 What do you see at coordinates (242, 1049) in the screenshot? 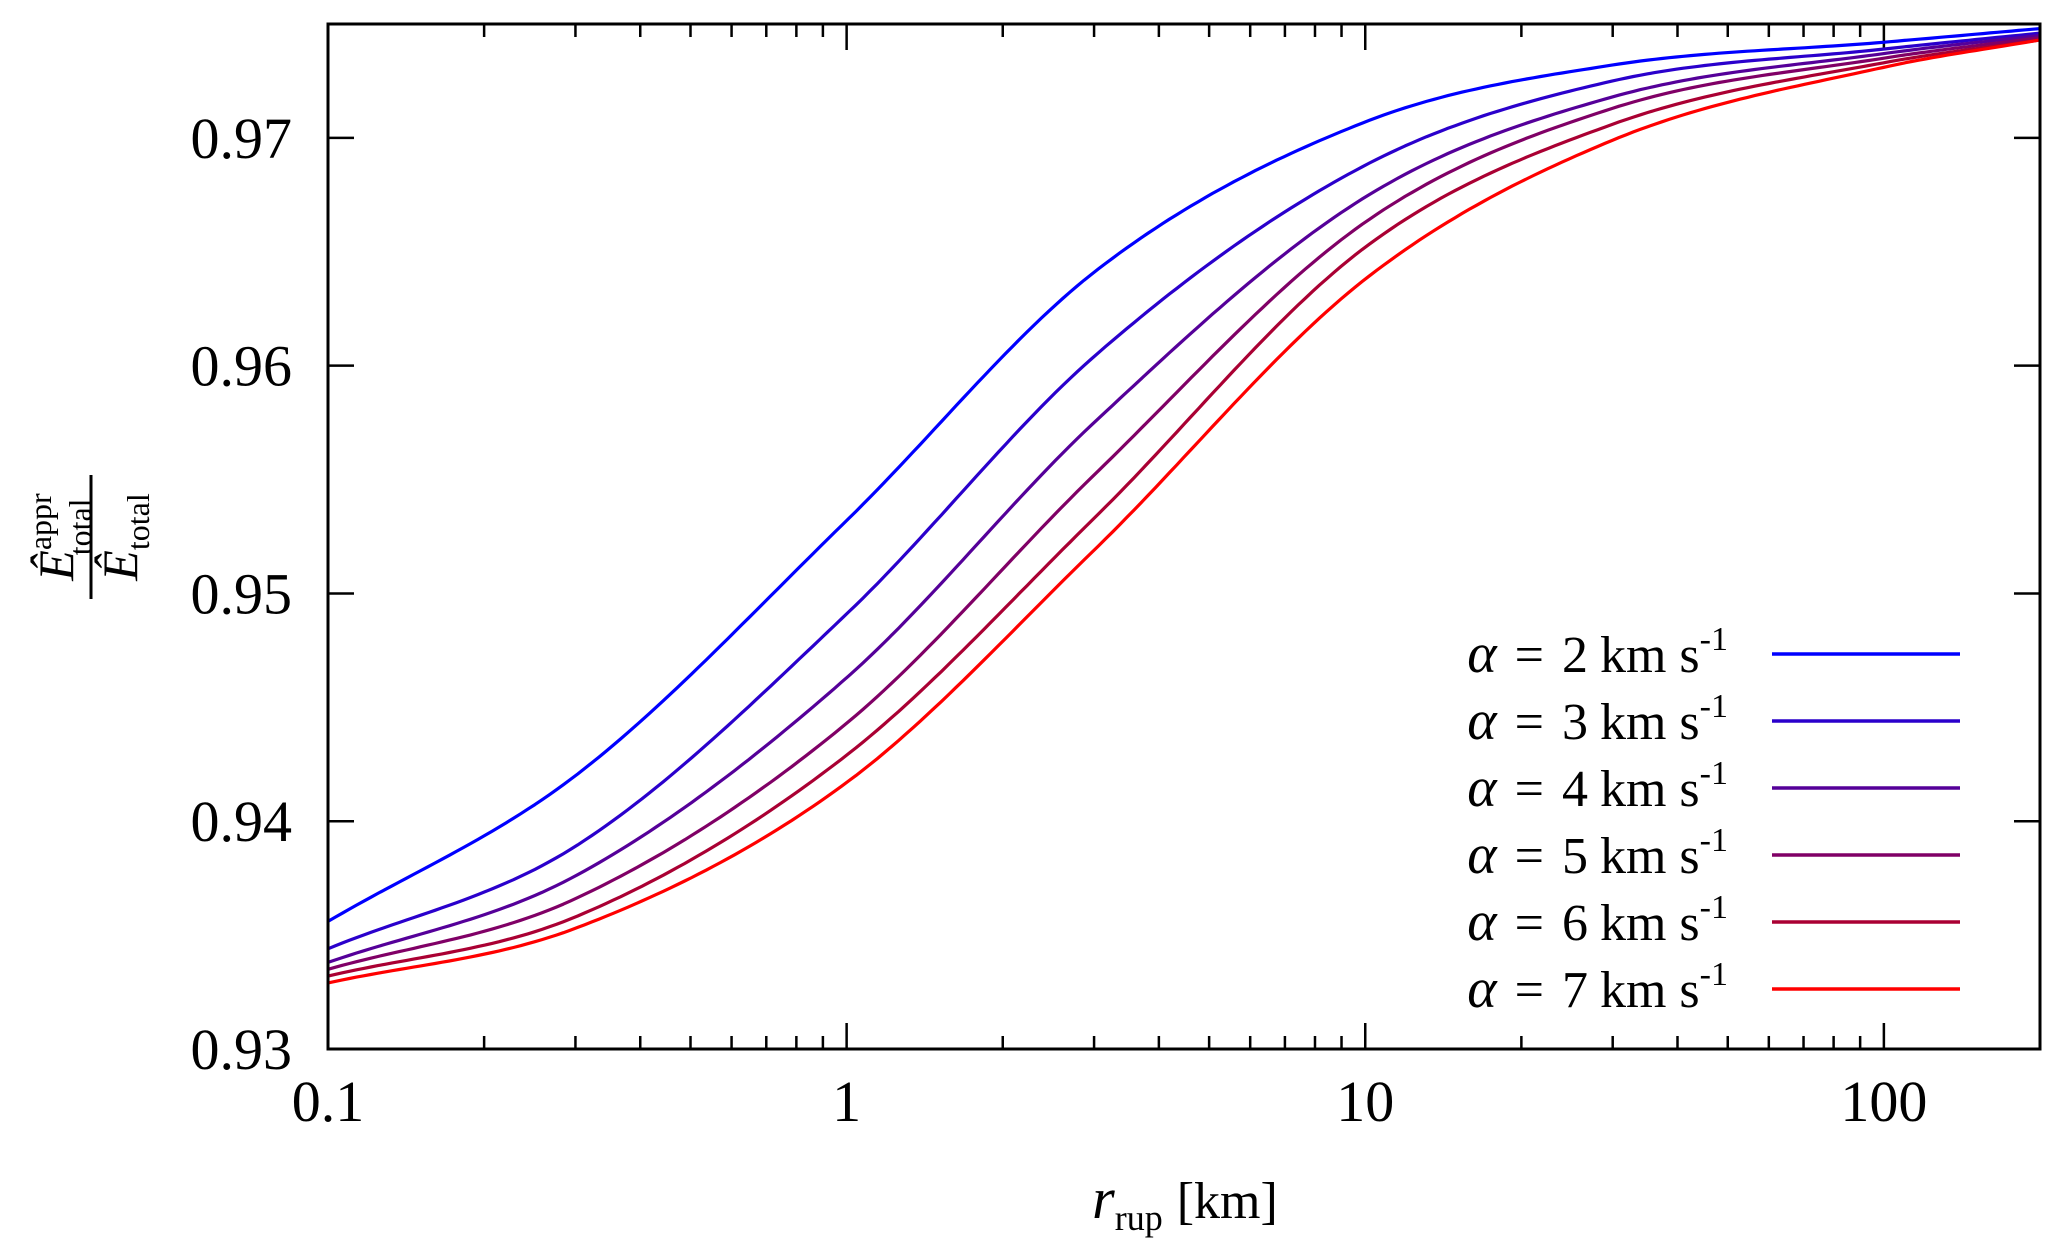
I see `y-tick-label: 0.93` at bounding box center [242, 1049].